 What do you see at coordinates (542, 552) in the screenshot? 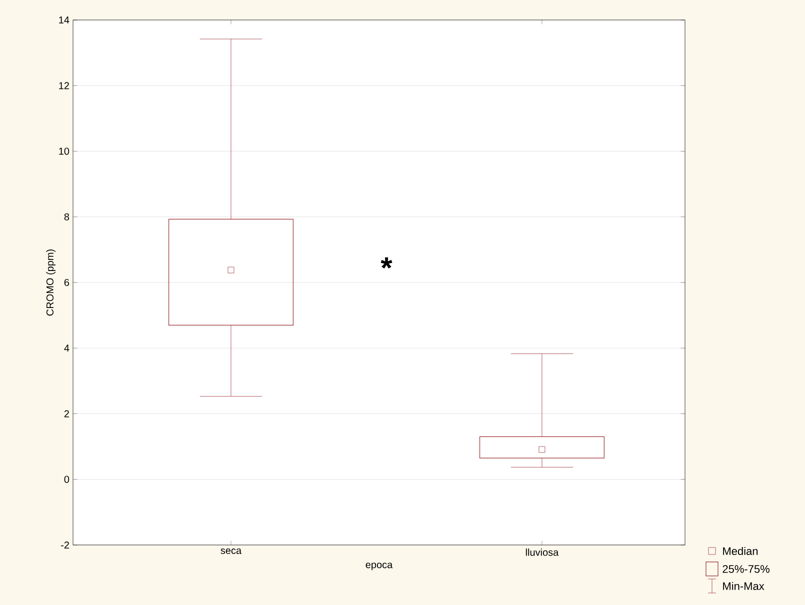
I see `x-tick-label: lluviosa` at bounding box center [542, 552].